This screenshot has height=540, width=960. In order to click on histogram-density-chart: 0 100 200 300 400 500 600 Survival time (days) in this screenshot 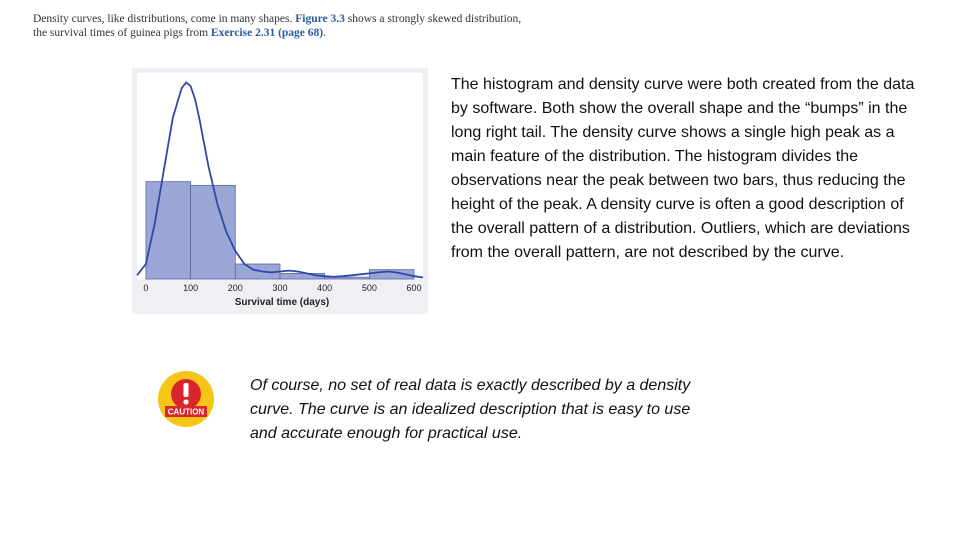, I will do `click(280, 190)`.